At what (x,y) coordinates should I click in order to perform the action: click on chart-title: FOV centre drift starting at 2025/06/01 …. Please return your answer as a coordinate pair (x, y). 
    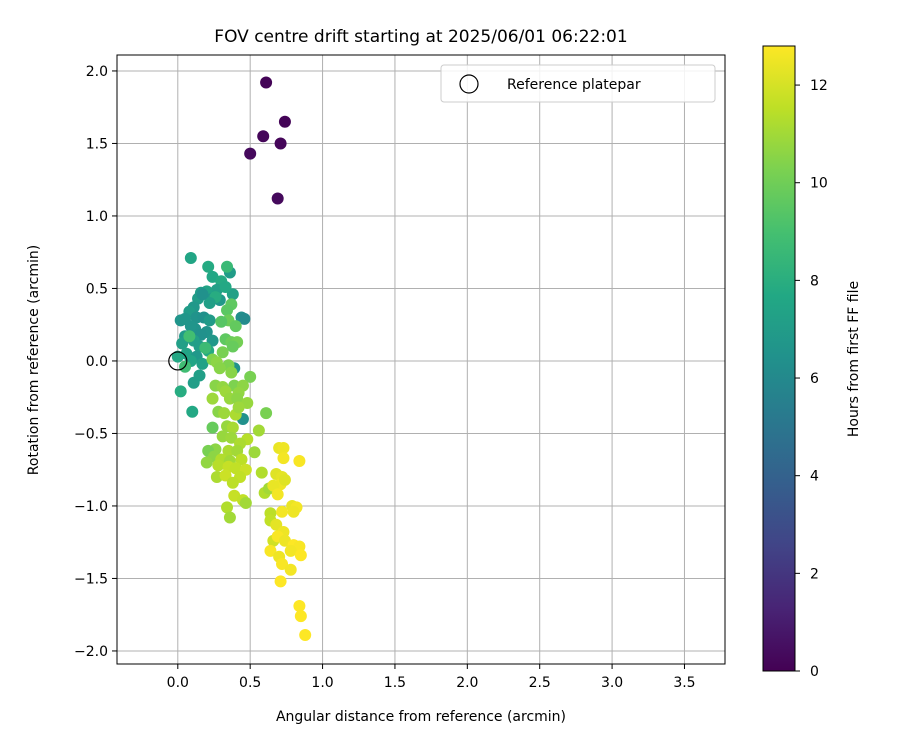
    Looking at the image, I should click on (420, 37).